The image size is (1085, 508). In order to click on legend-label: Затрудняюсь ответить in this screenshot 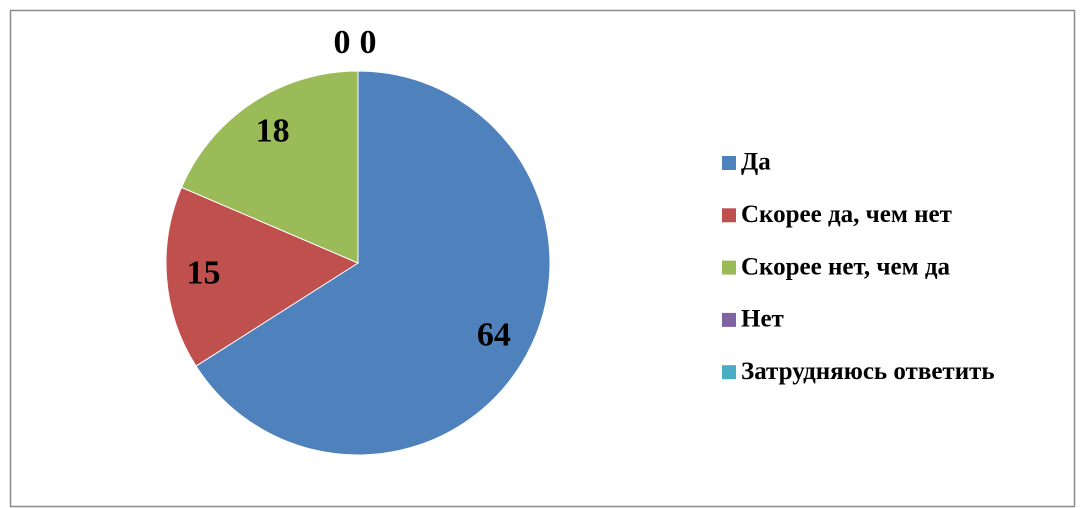, I will do `click(868, 371)`.